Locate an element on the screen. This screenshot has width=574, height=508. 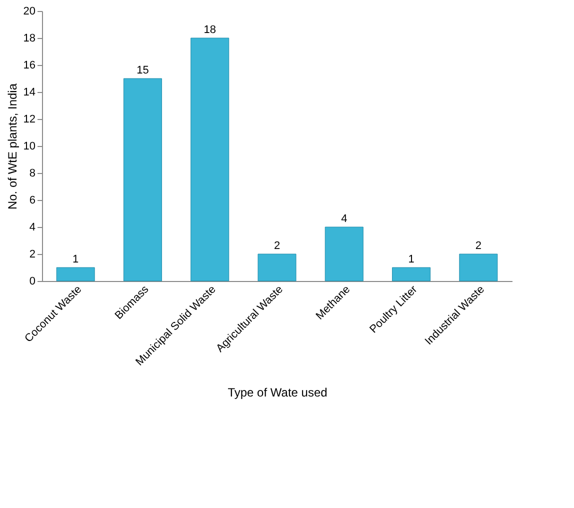
y-tick-label: 10 is located at coordinates (29, 146).